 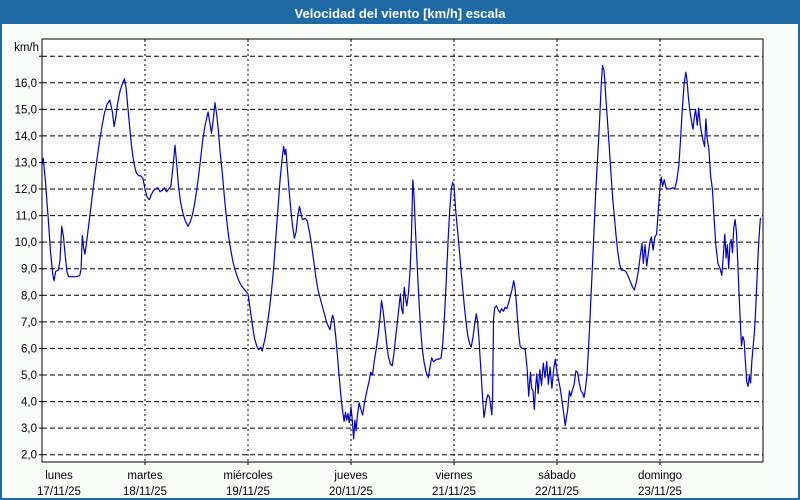 I want to click on y-tick-label: 2,0, so click(x=29, y=456).